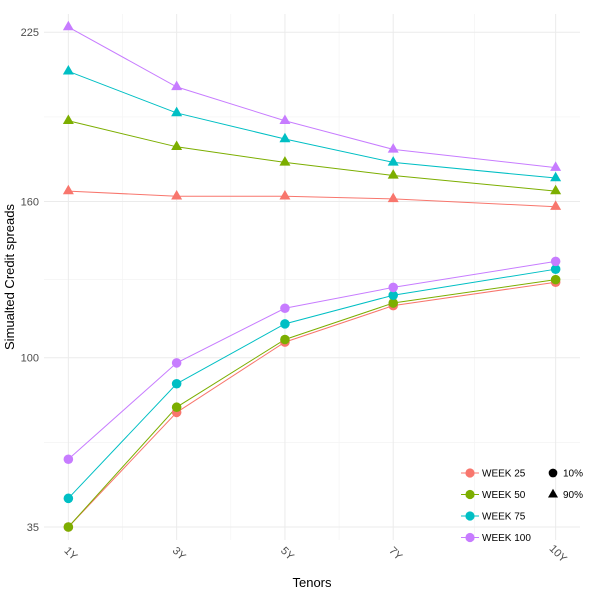 This screenshot has width=591, height=591. I want to click on legend-label: WEEK 50, so click(504, 495).